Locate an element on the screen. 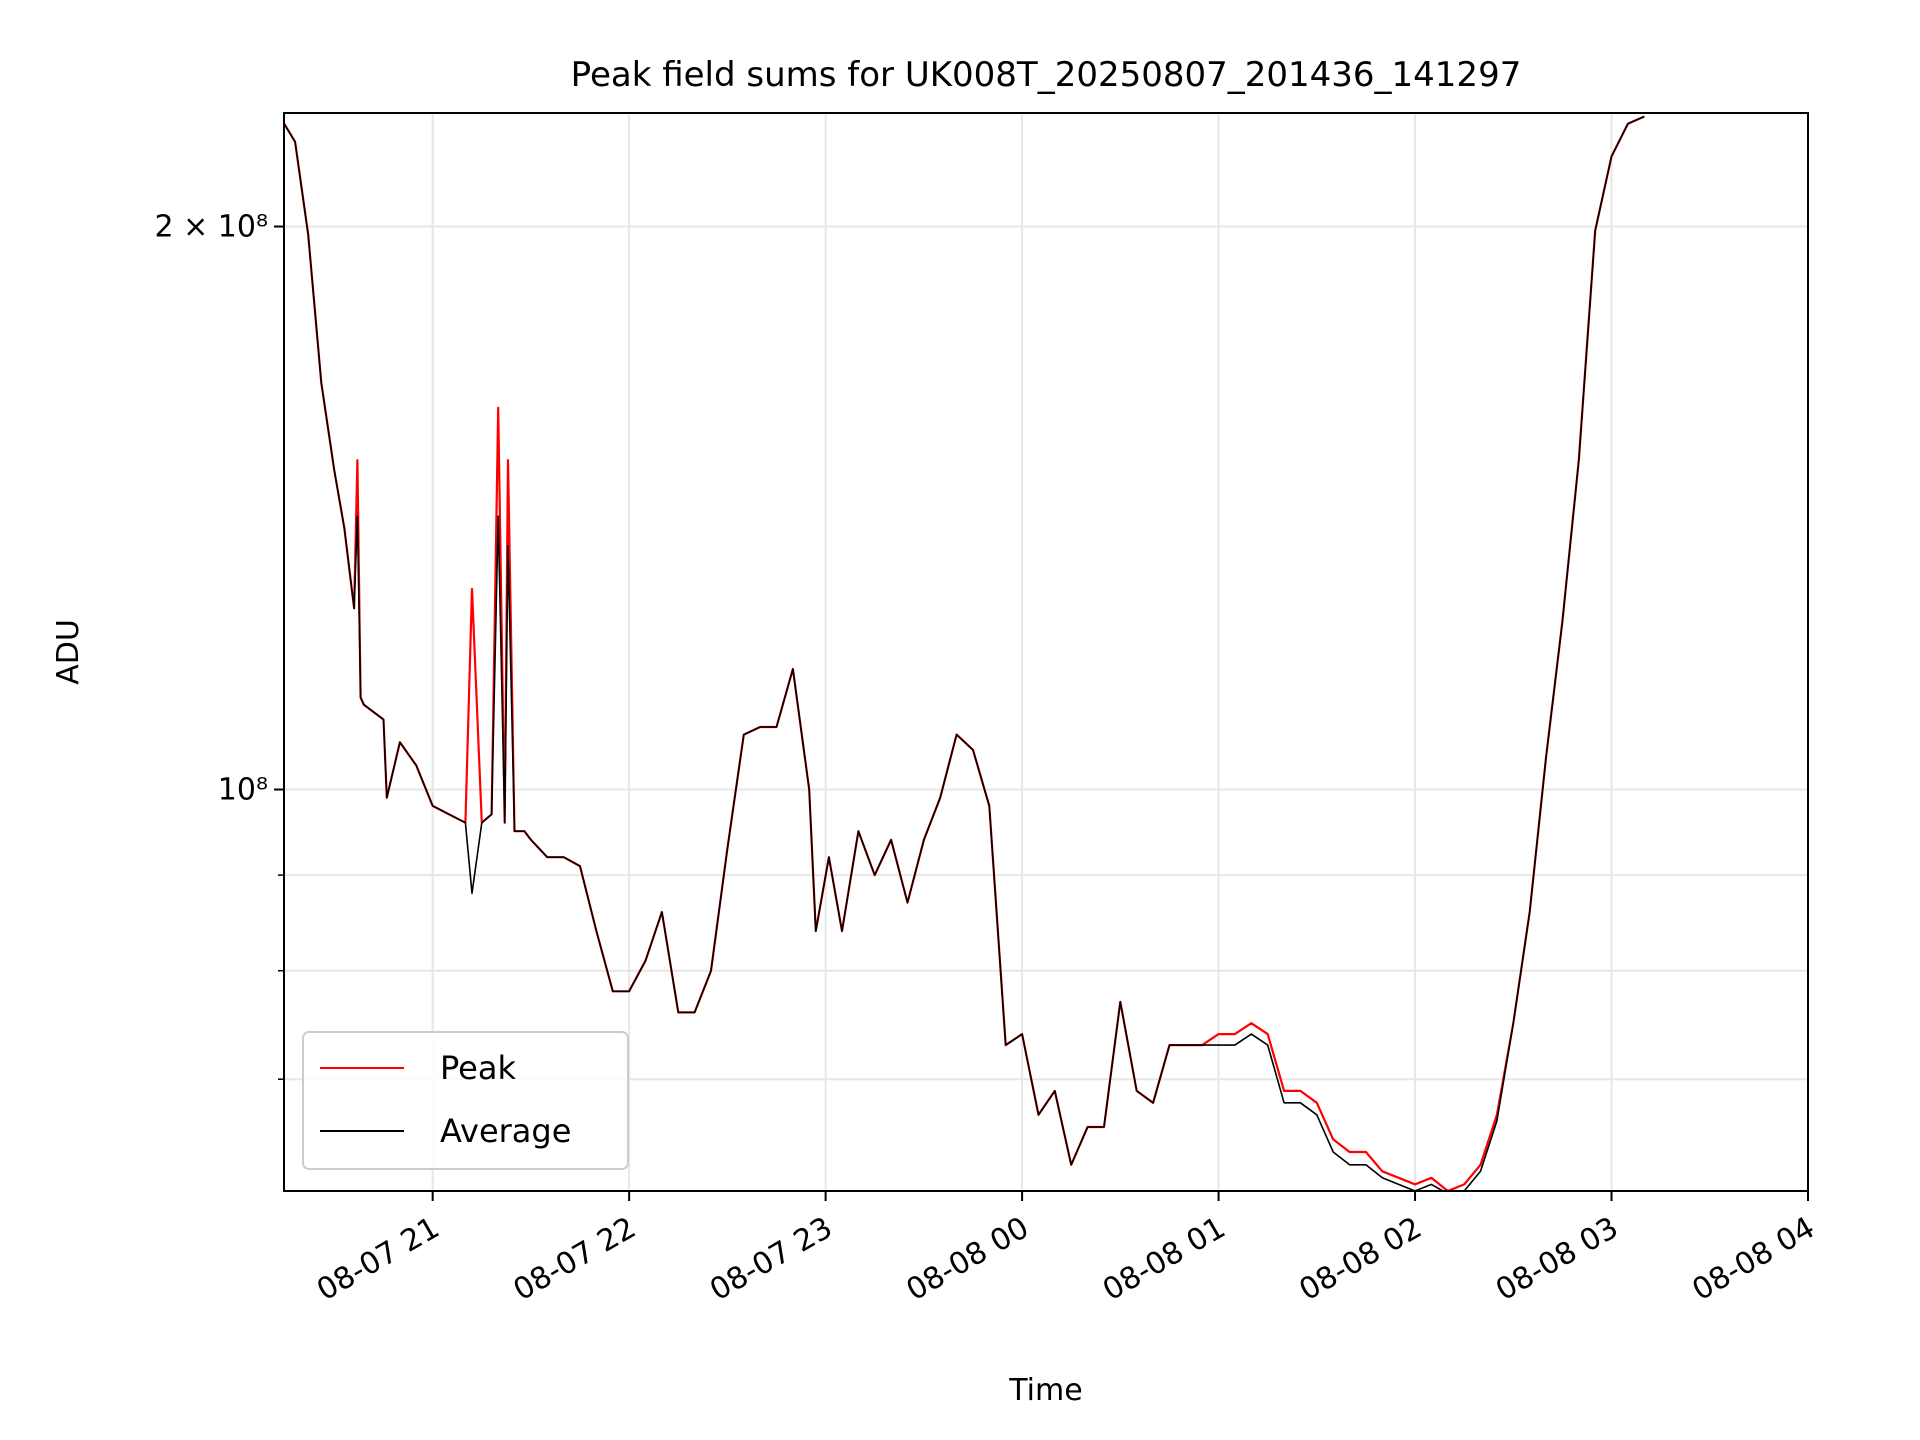  y-tick-label: 2 × 10⁸ is located at coordinates (212, 227).